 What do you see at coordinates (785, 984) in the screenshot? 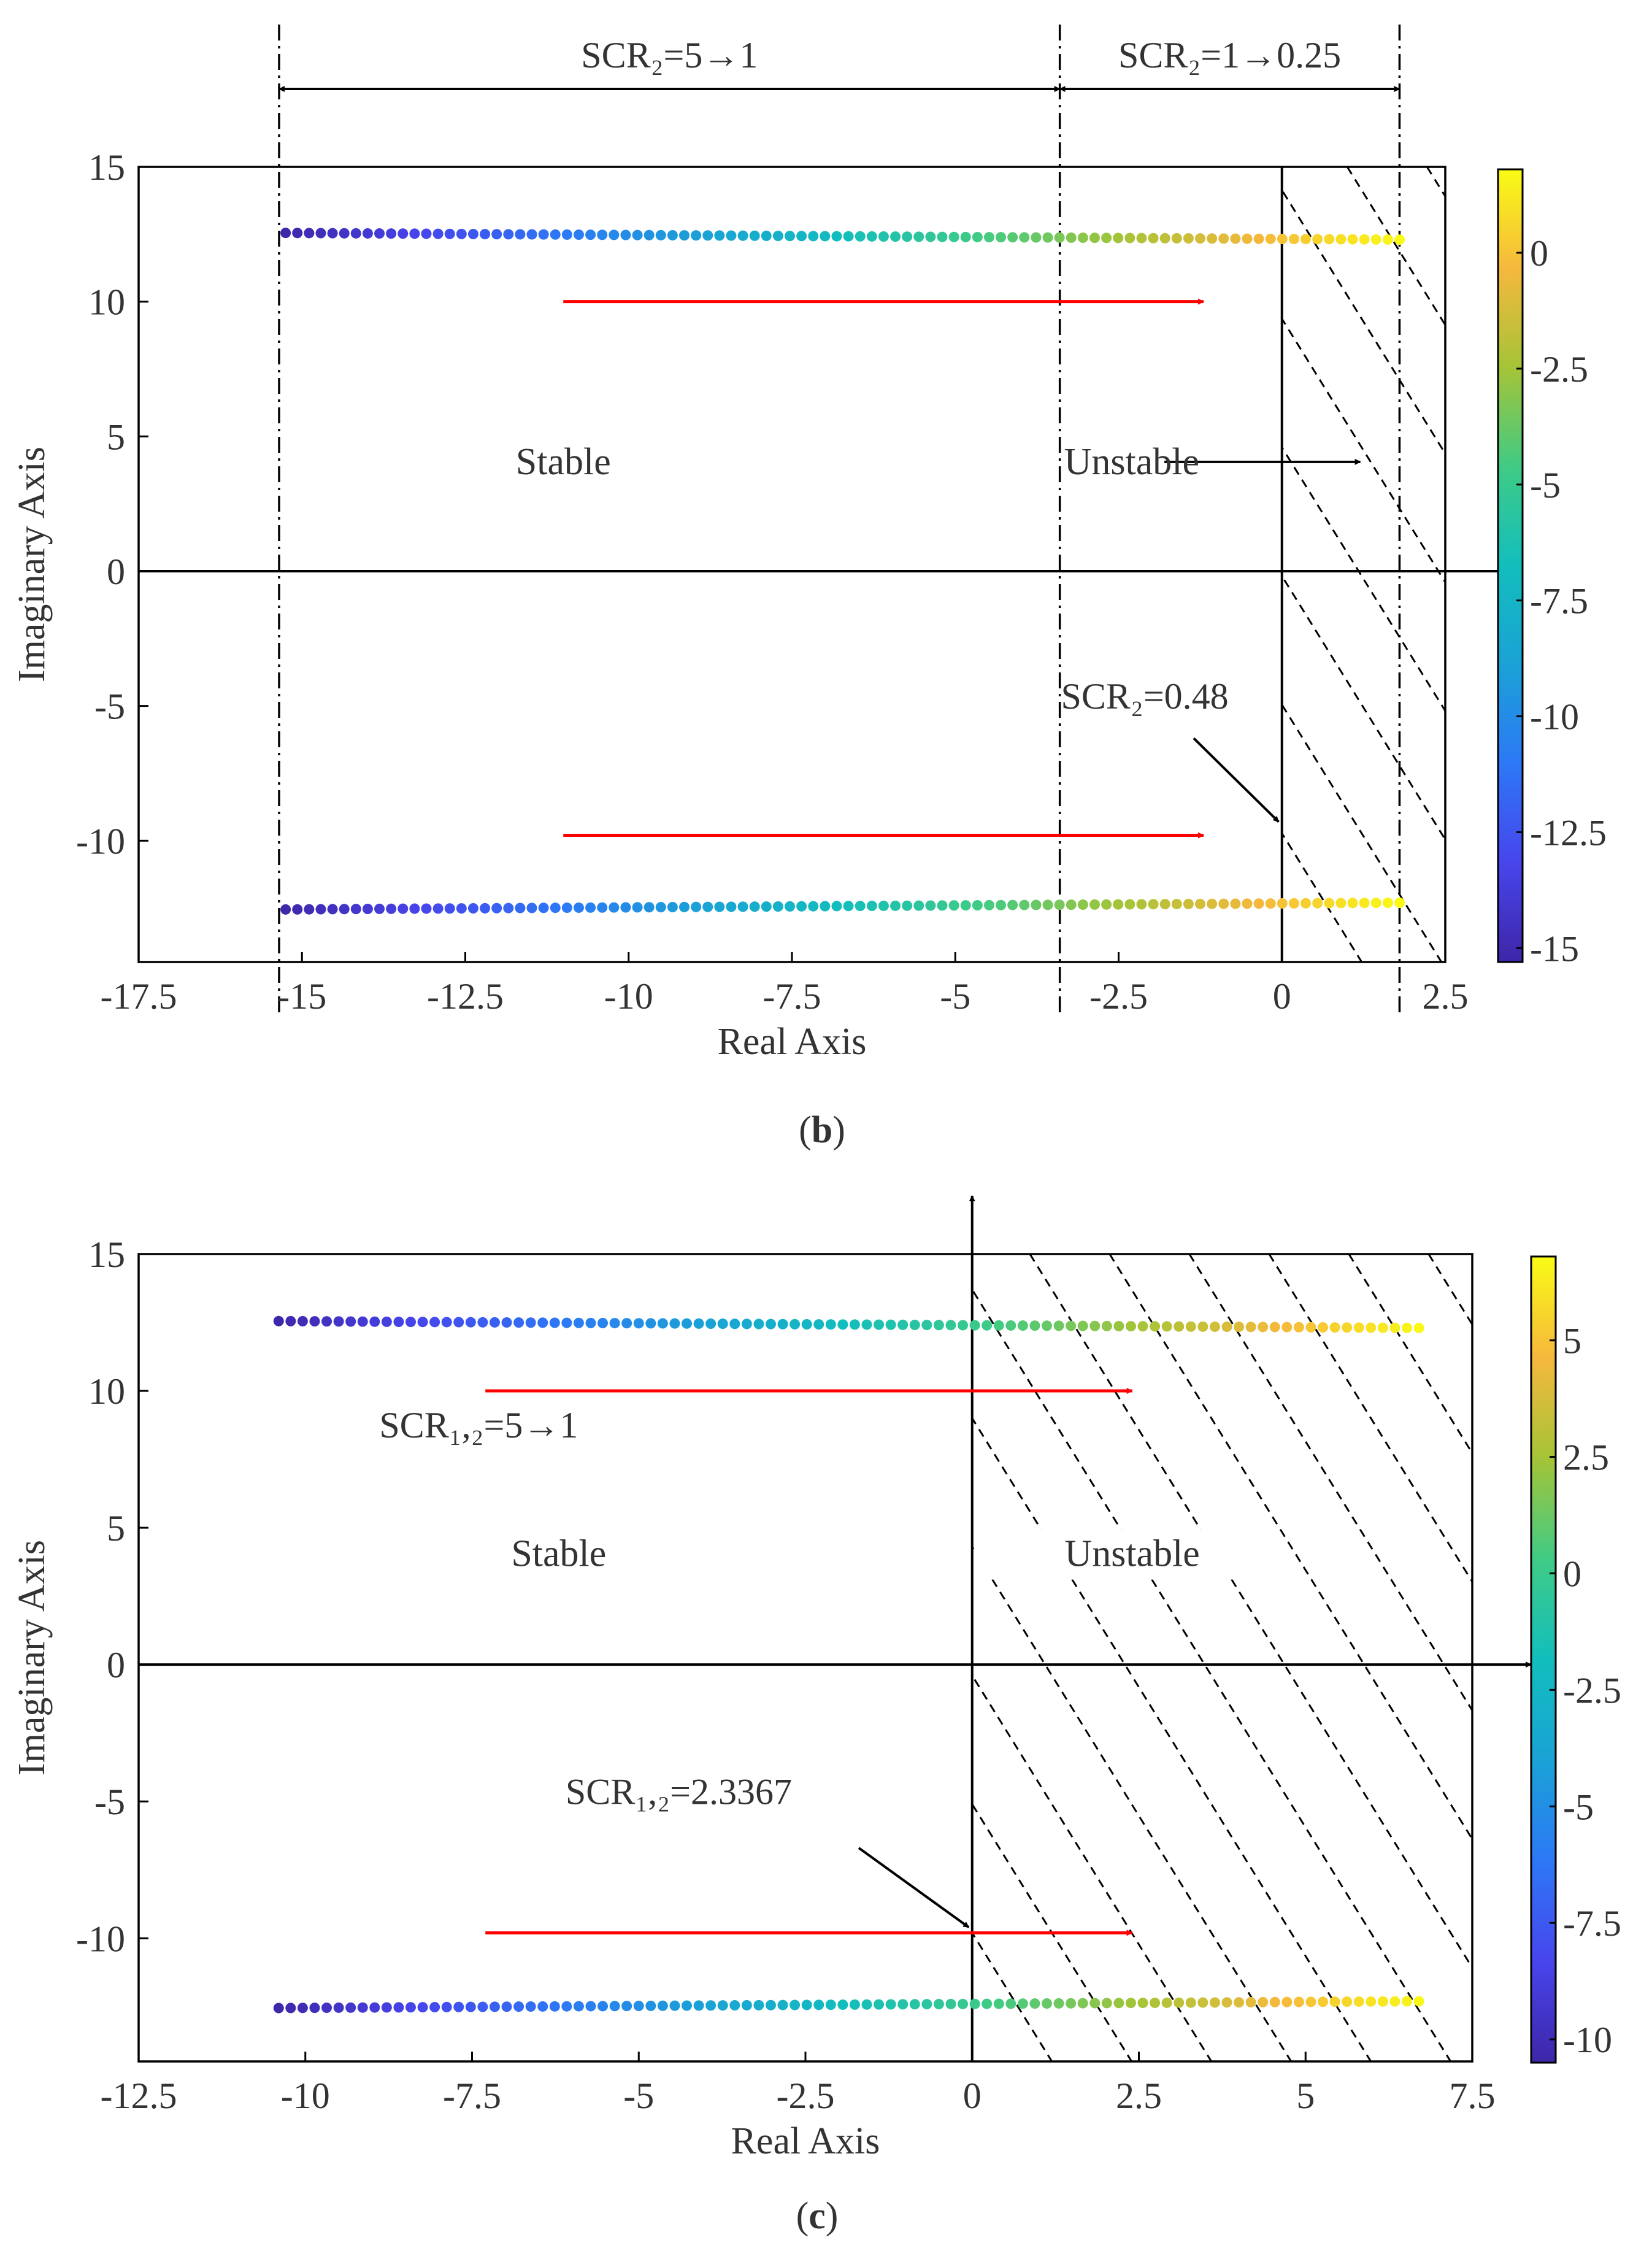
I see `x-axis-ticks: -17.5 -15 -12.5 -10 -7.5 -5 -2.5 0 2.5` at bounding box center [785, 984].